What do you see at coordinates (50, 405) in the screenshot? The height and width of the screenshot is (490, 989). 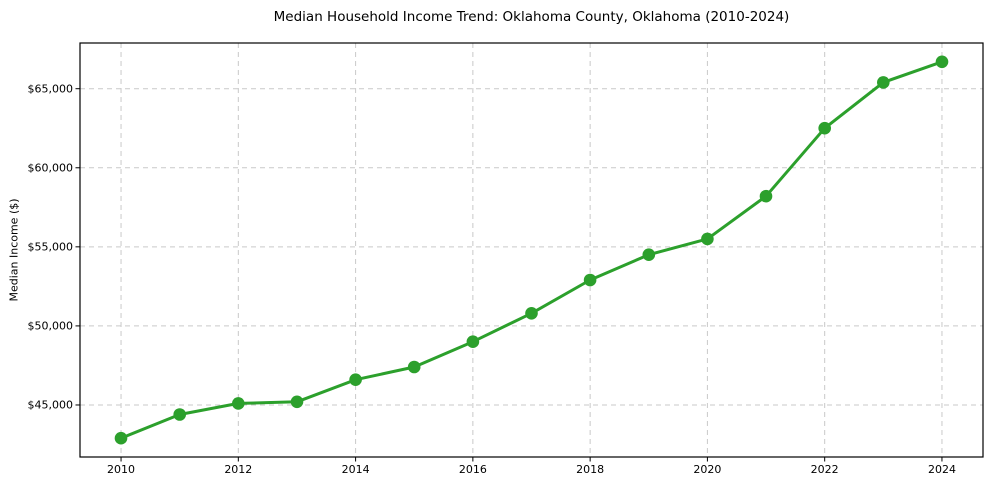 I see `y-tick-label: $45,000` at bounding box center [50, 405].